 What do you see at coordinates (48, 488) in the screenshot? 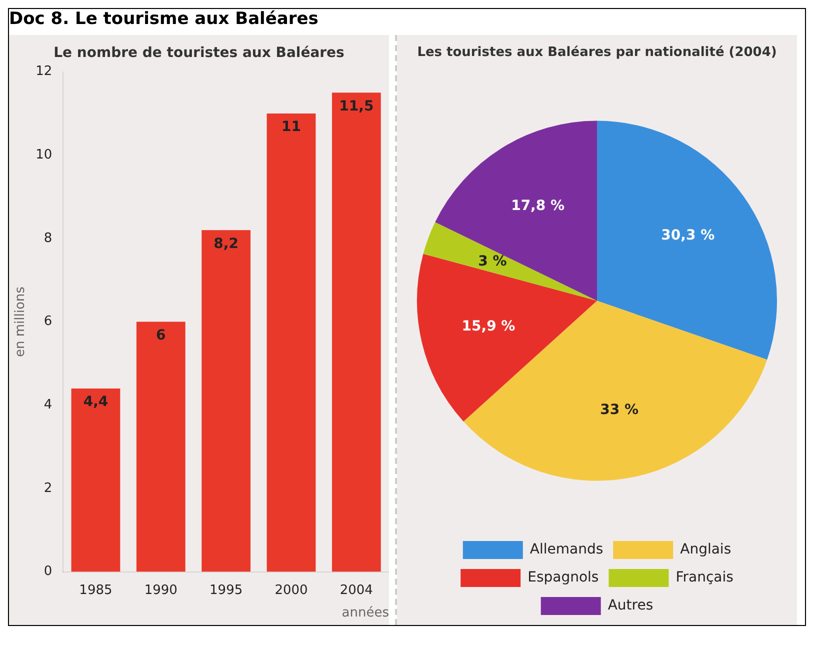
I see `y-tick-label: 2` at bounding box center [48, 488].